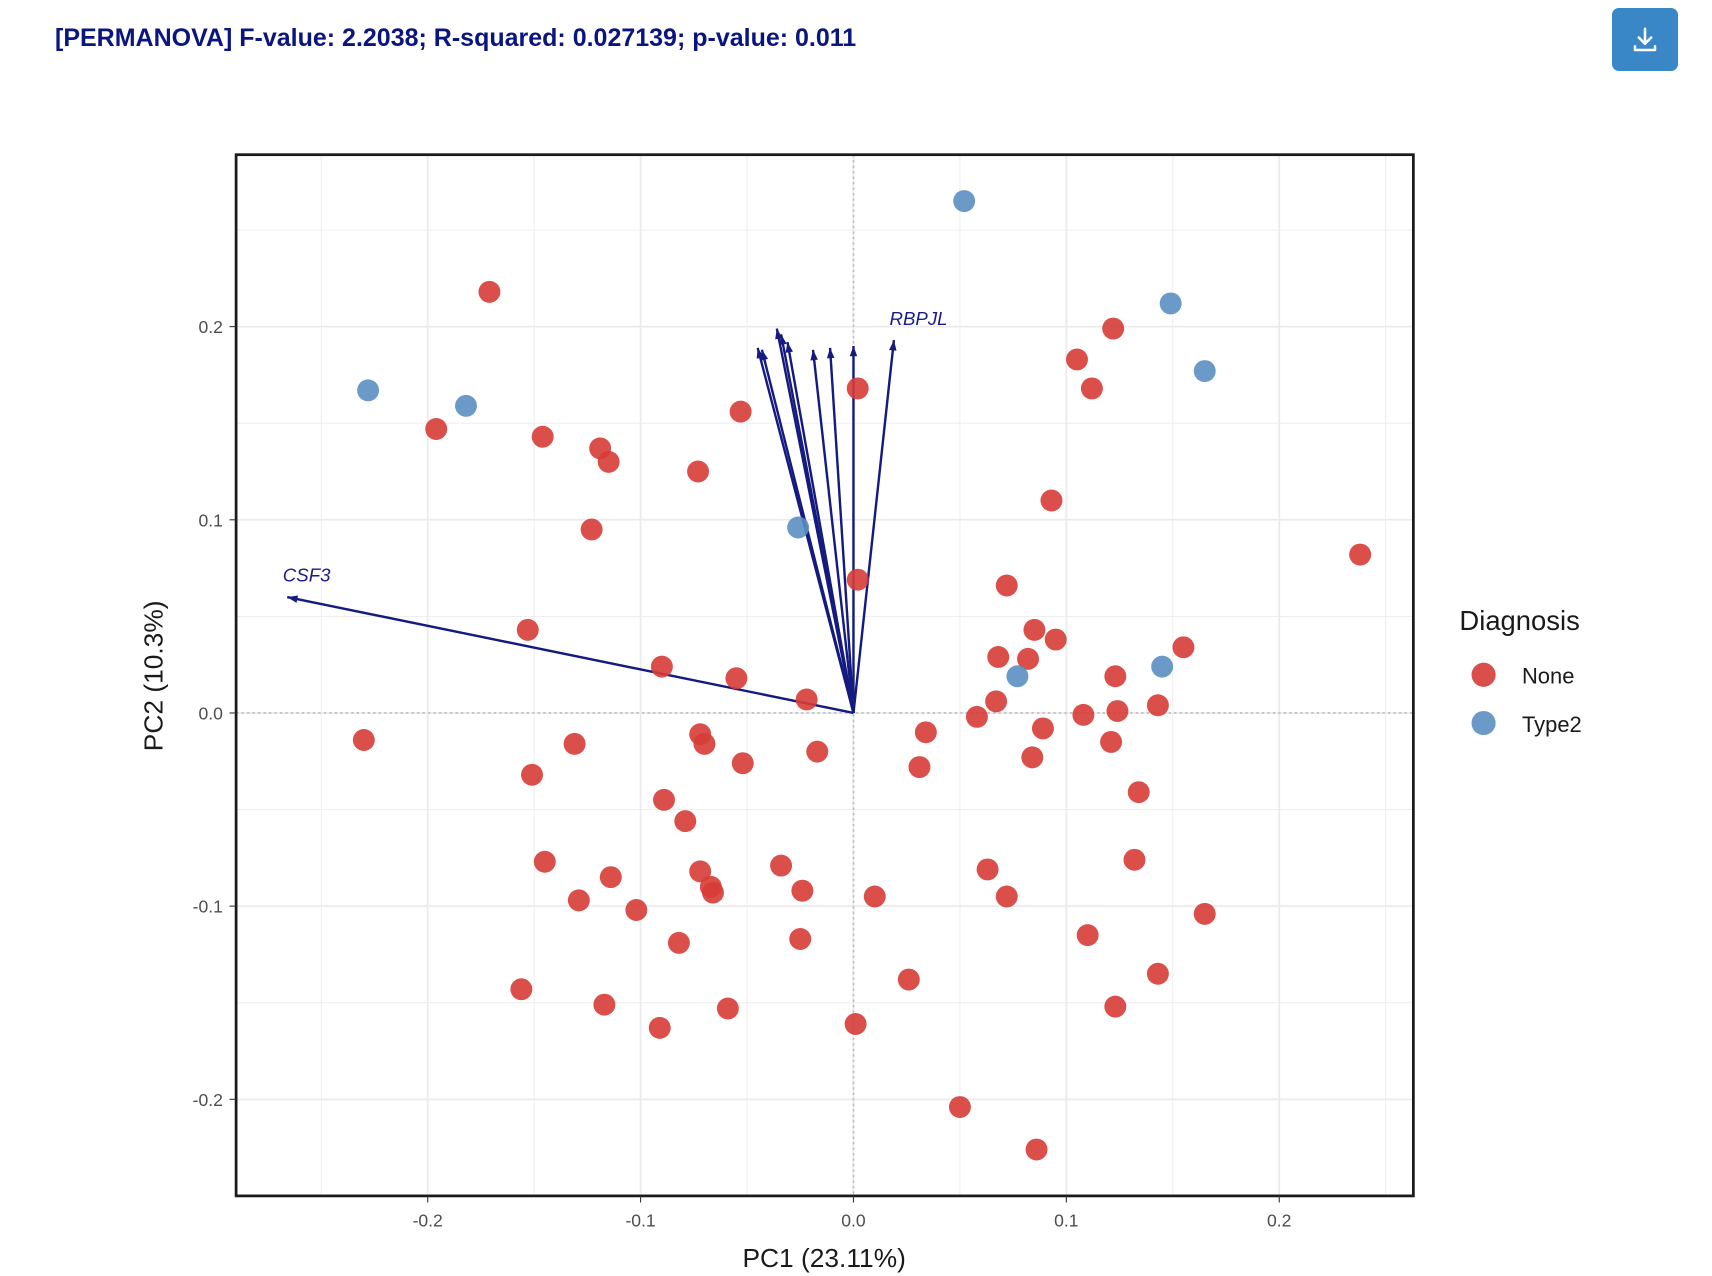 The width and height of the screenshot is (1712, 1276). I want to click on y-axis-label: PC2 (10.3%), so click(154, 675).